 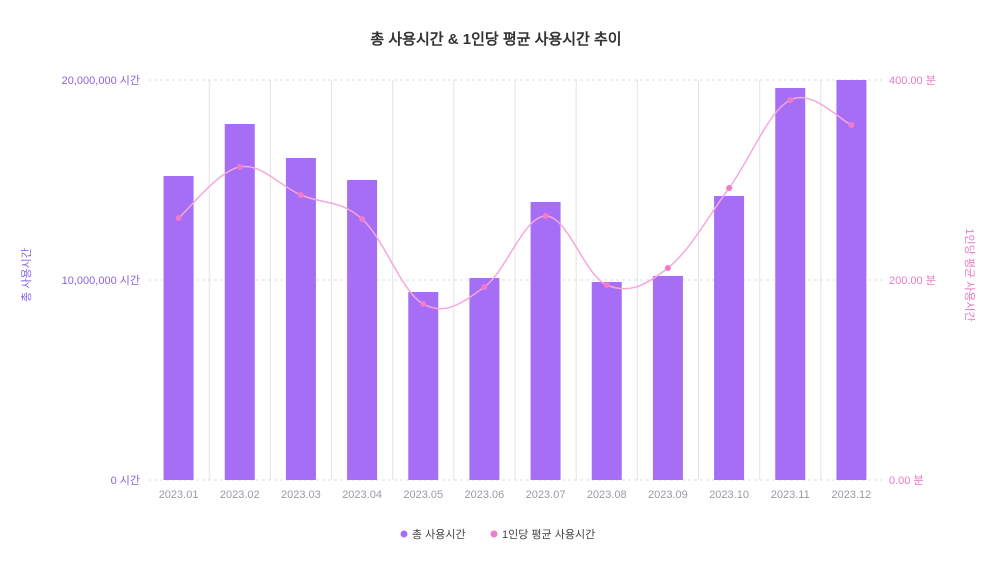 I want to click on line-point-2023.09, so click(x=667, y=268).